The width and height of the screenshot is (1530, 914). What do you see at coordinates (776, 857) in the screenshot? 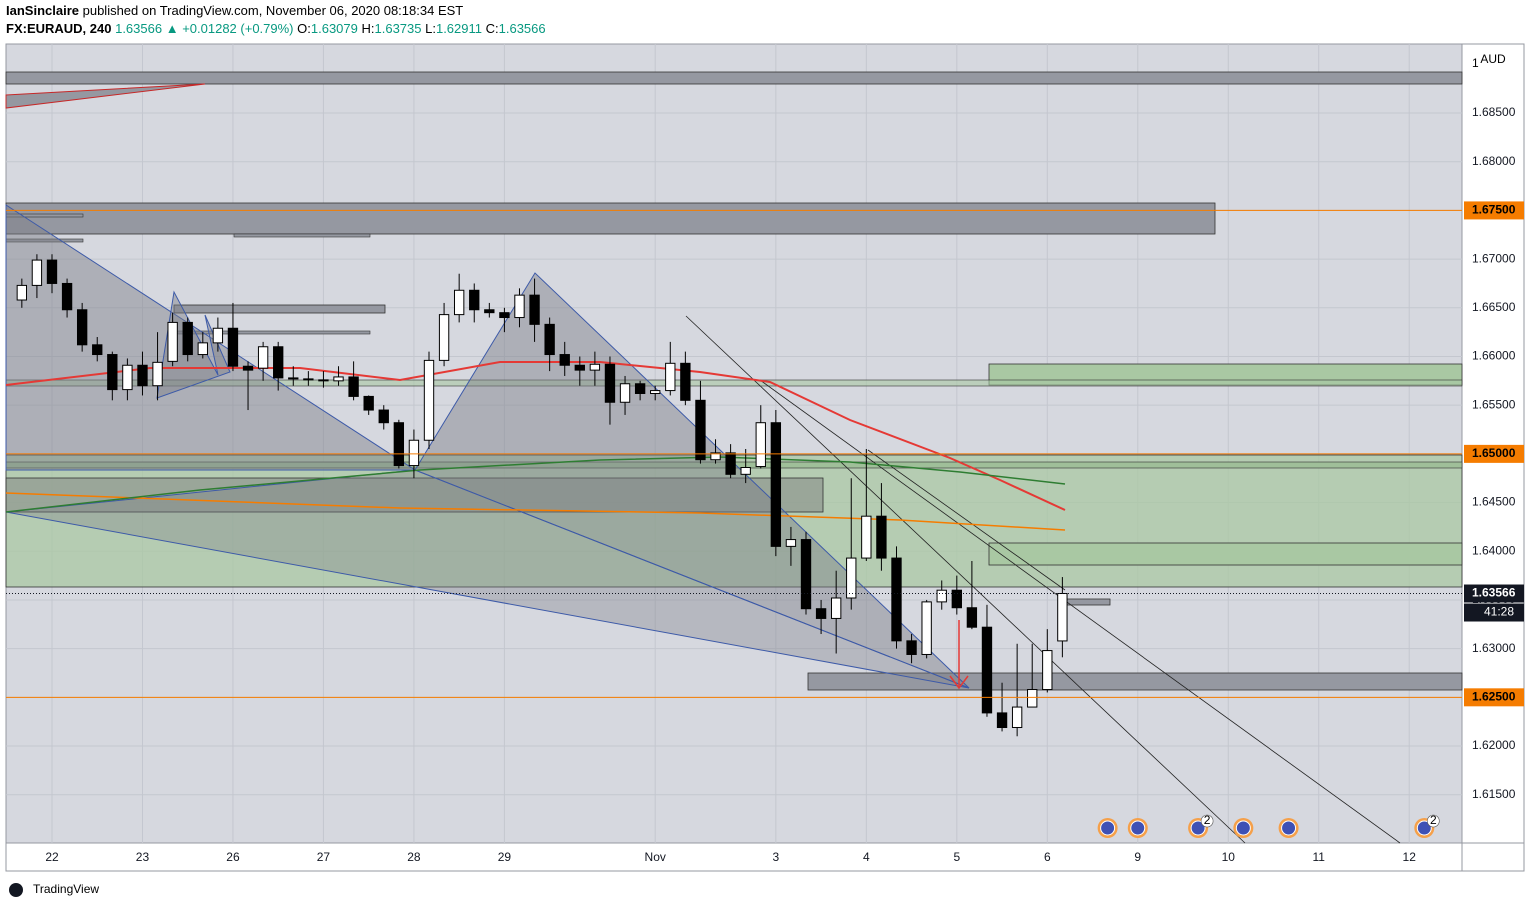
I see `x-tick-label: 3` at bounding box center [776, 857].